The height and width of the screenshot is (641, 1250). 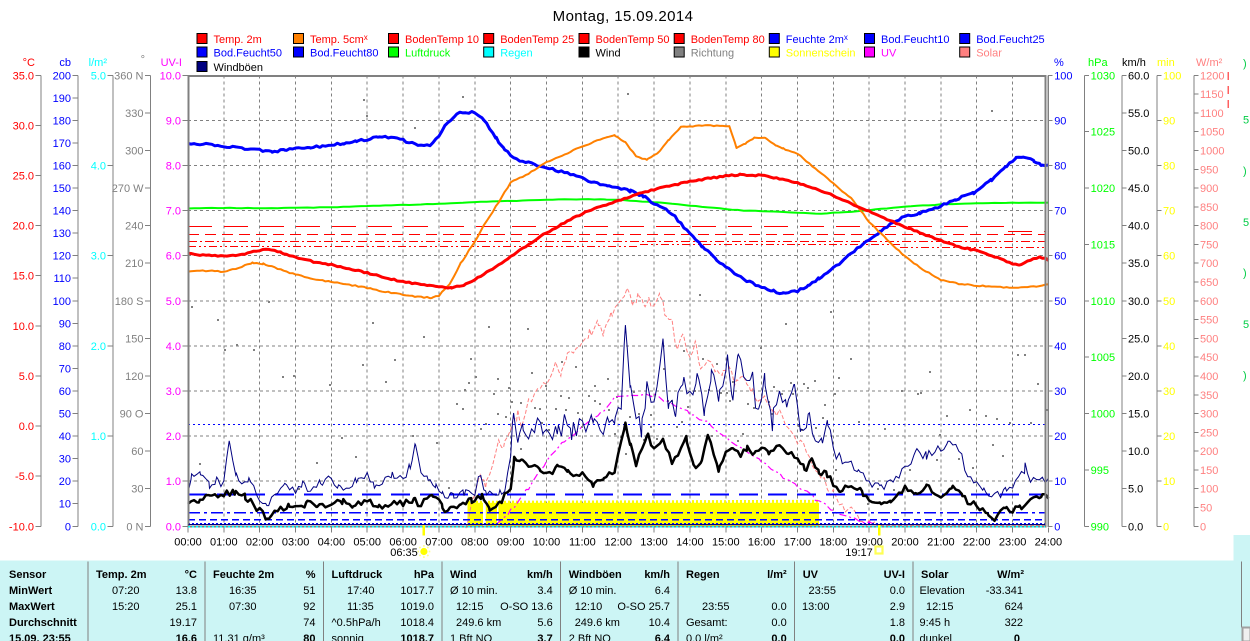 What do you see at coordinates (597, 623) in the screenshot?
I see `svg-text: 249.6 km` at bounding box center [597, 623].